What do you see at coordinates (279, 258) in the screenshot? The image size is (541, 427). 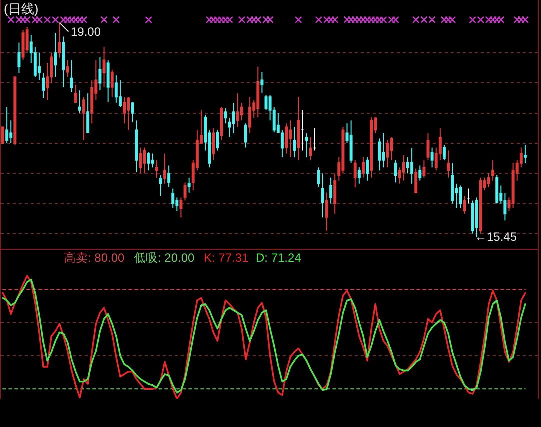 I see `text: D: 71.24` at bounding box center [279, 258].